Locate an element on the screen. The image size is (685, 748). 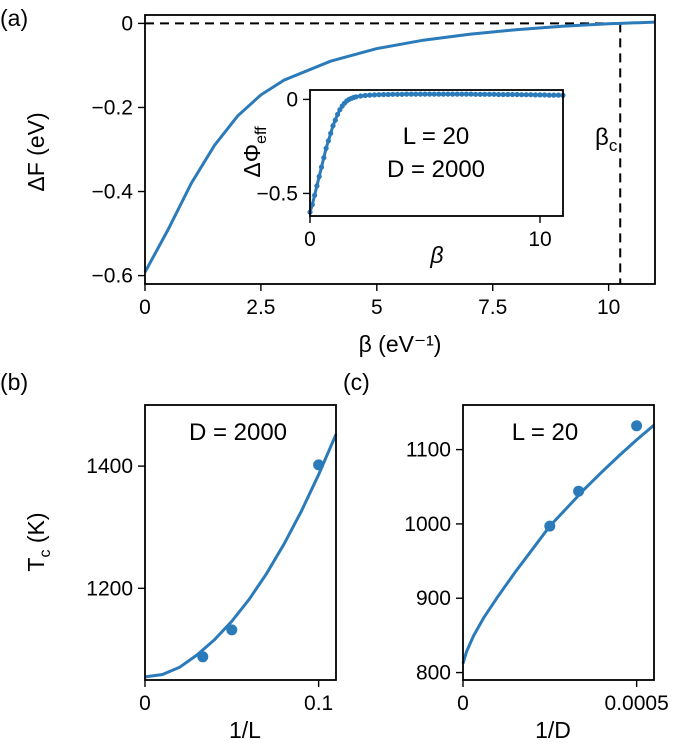
inset-frame is located at coordinates (436, 153).